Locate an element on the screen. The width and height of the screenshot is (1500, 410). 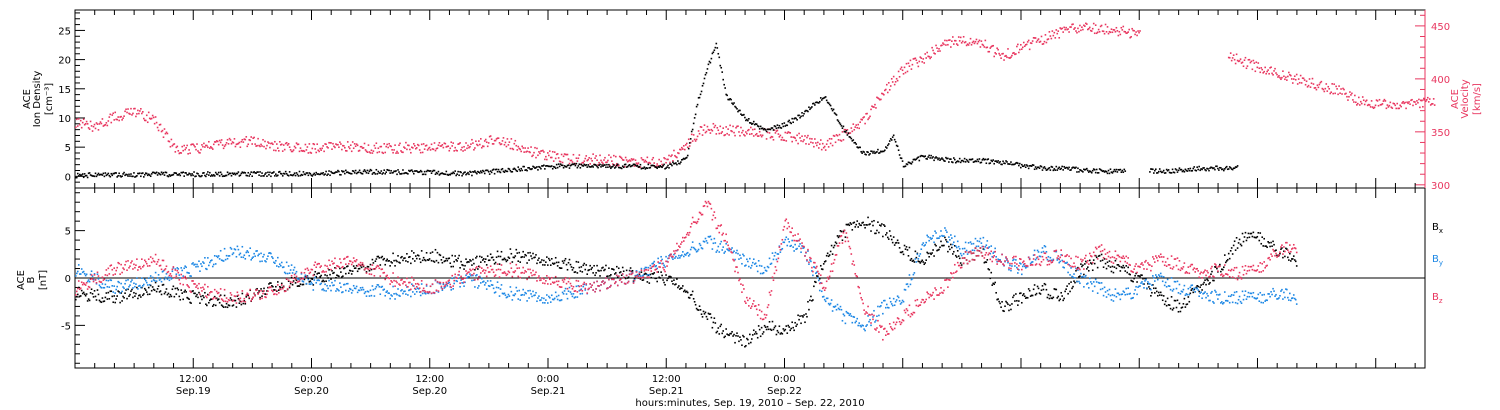
top-right-tick-label: 300 is located at coordinates (1440, 186).